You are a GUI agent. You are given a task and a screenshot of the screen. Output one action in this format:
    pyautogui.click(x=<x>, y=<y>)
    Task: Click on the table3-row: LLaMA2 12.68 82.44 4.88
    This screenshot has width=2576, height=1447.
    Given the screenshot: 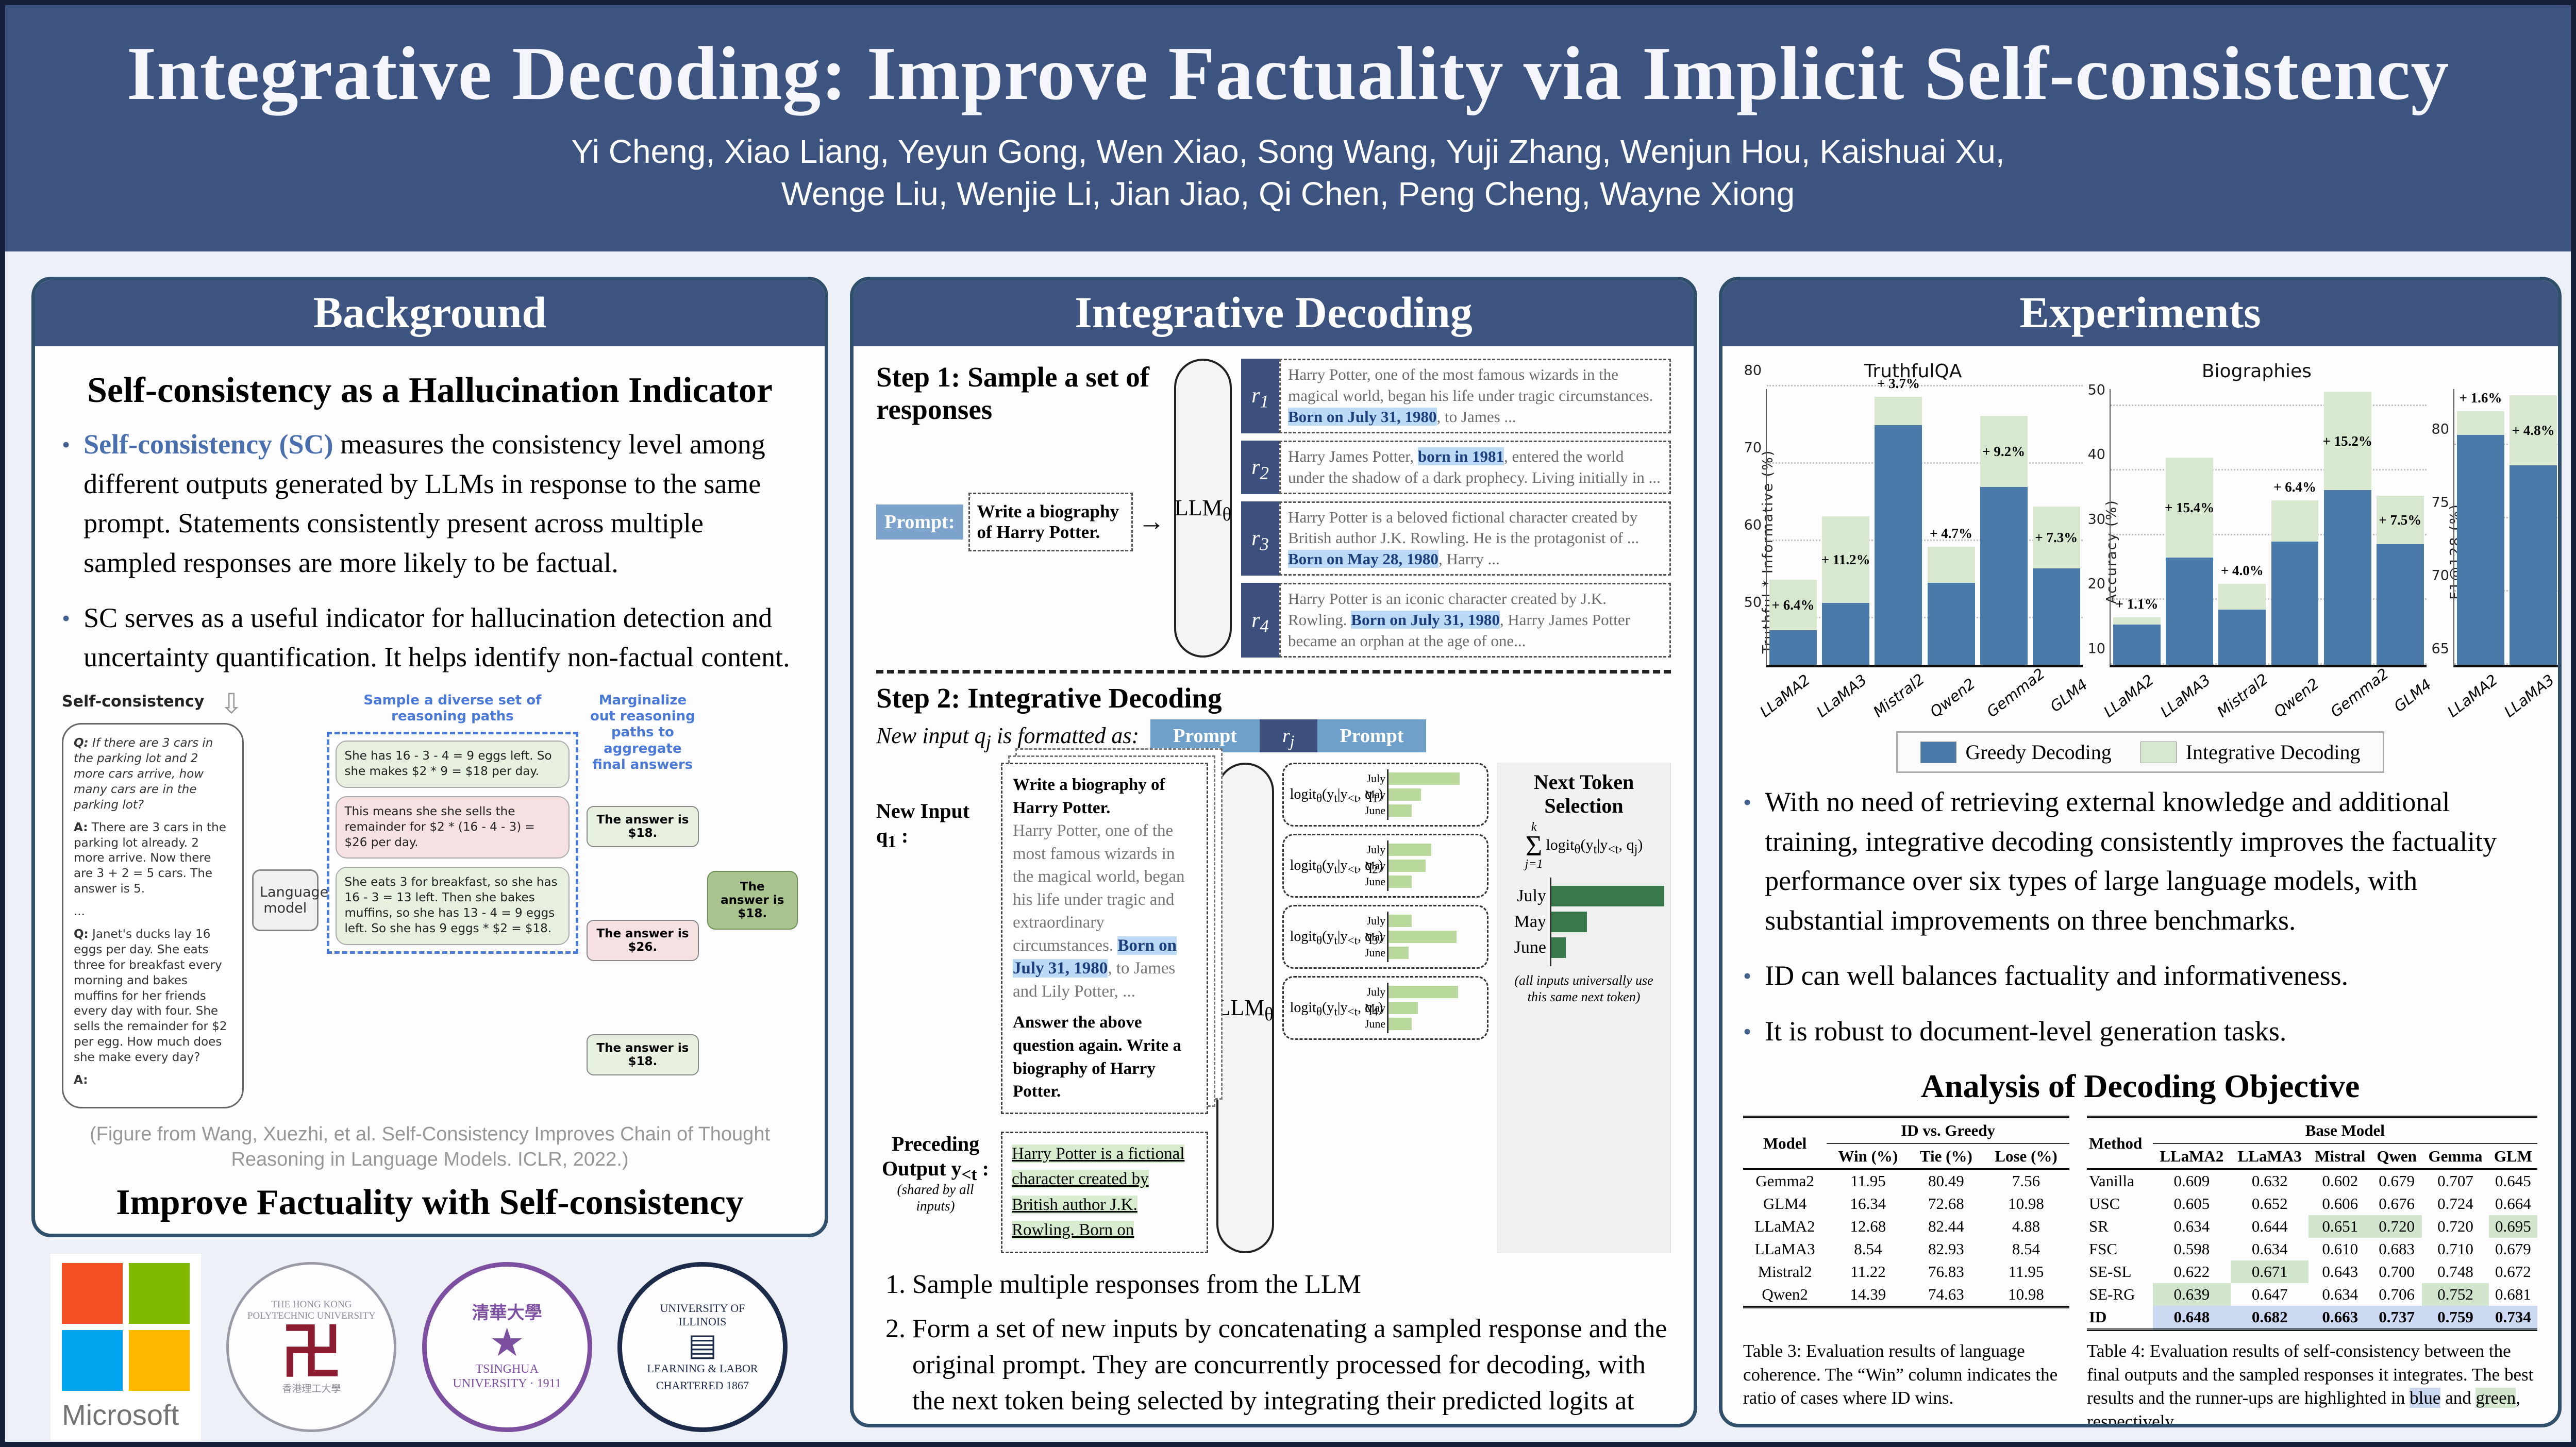 What is the action you would take?
    pyautogui.click(x=1906, y=1226)
    